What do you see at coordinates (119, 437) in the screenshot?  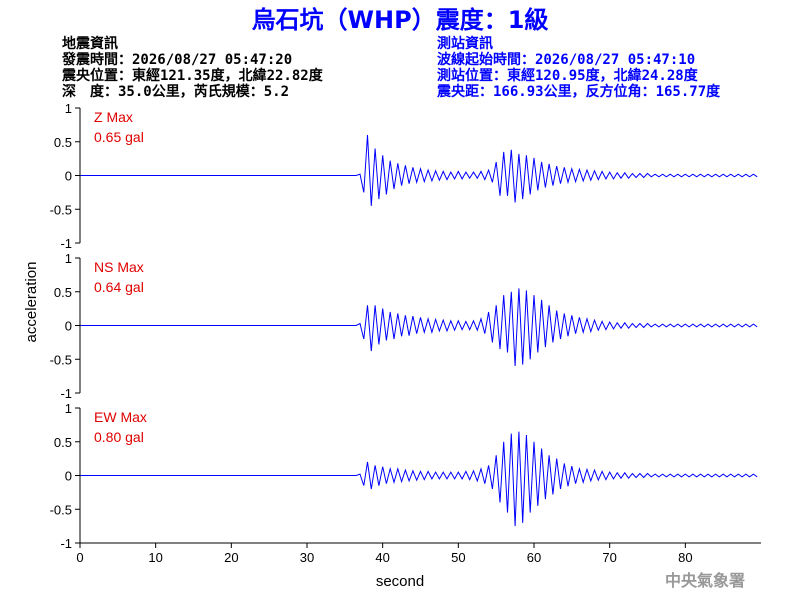 I see `series-max: 0.80 gal` at bounding box center [119, 437].